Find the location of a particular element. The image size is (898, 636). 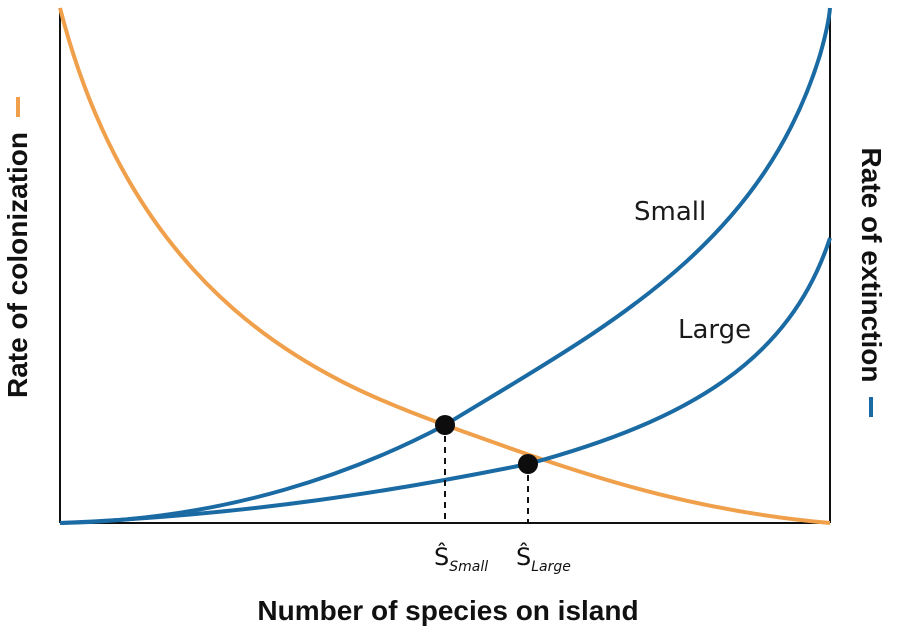

right-axis-title-group: Rate of extinction is located at coordinates (871, 282).